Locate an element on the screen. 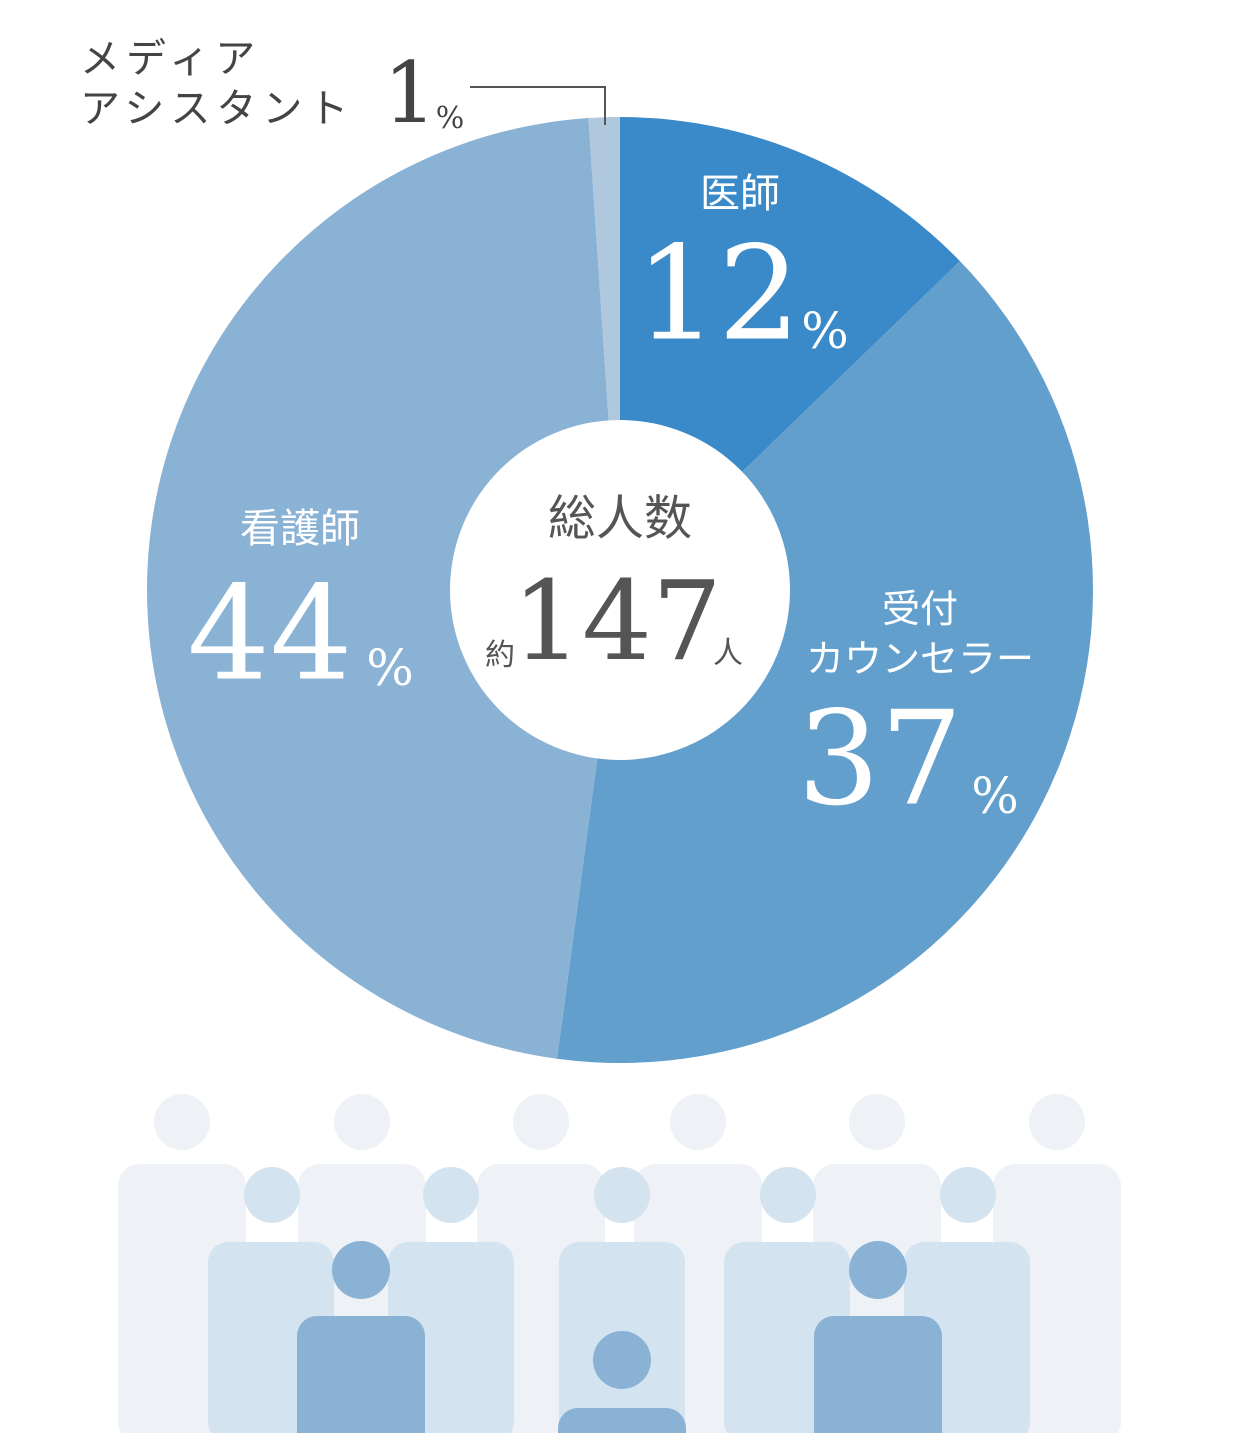 The width and height of the screenshot is (1240, 1433). total-unit: 人 is located at coordinates (728, 653).